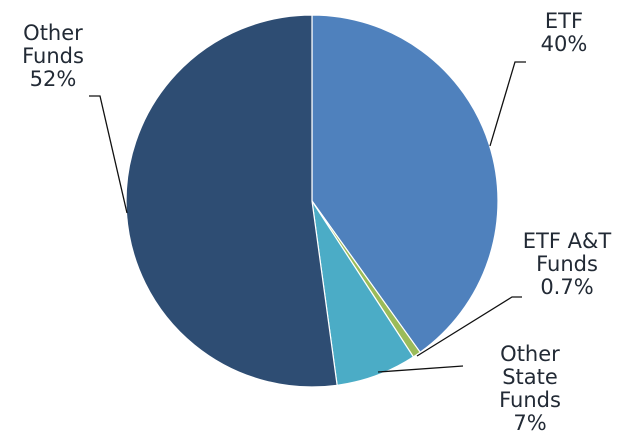  I want to click on slice-label-other-funds: Other Funds 52%, so click(53, 56).